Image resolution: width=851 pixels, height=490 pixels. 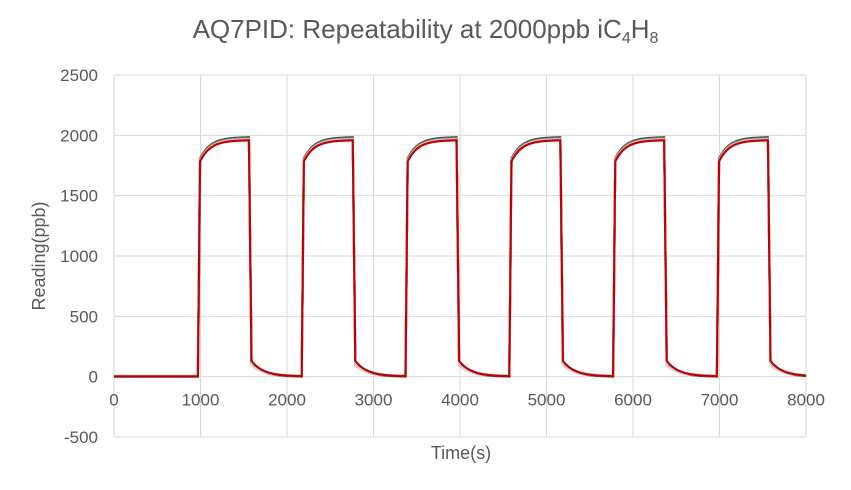 I want to click on x-tick-label: 8000, so click(x=806, y=400).